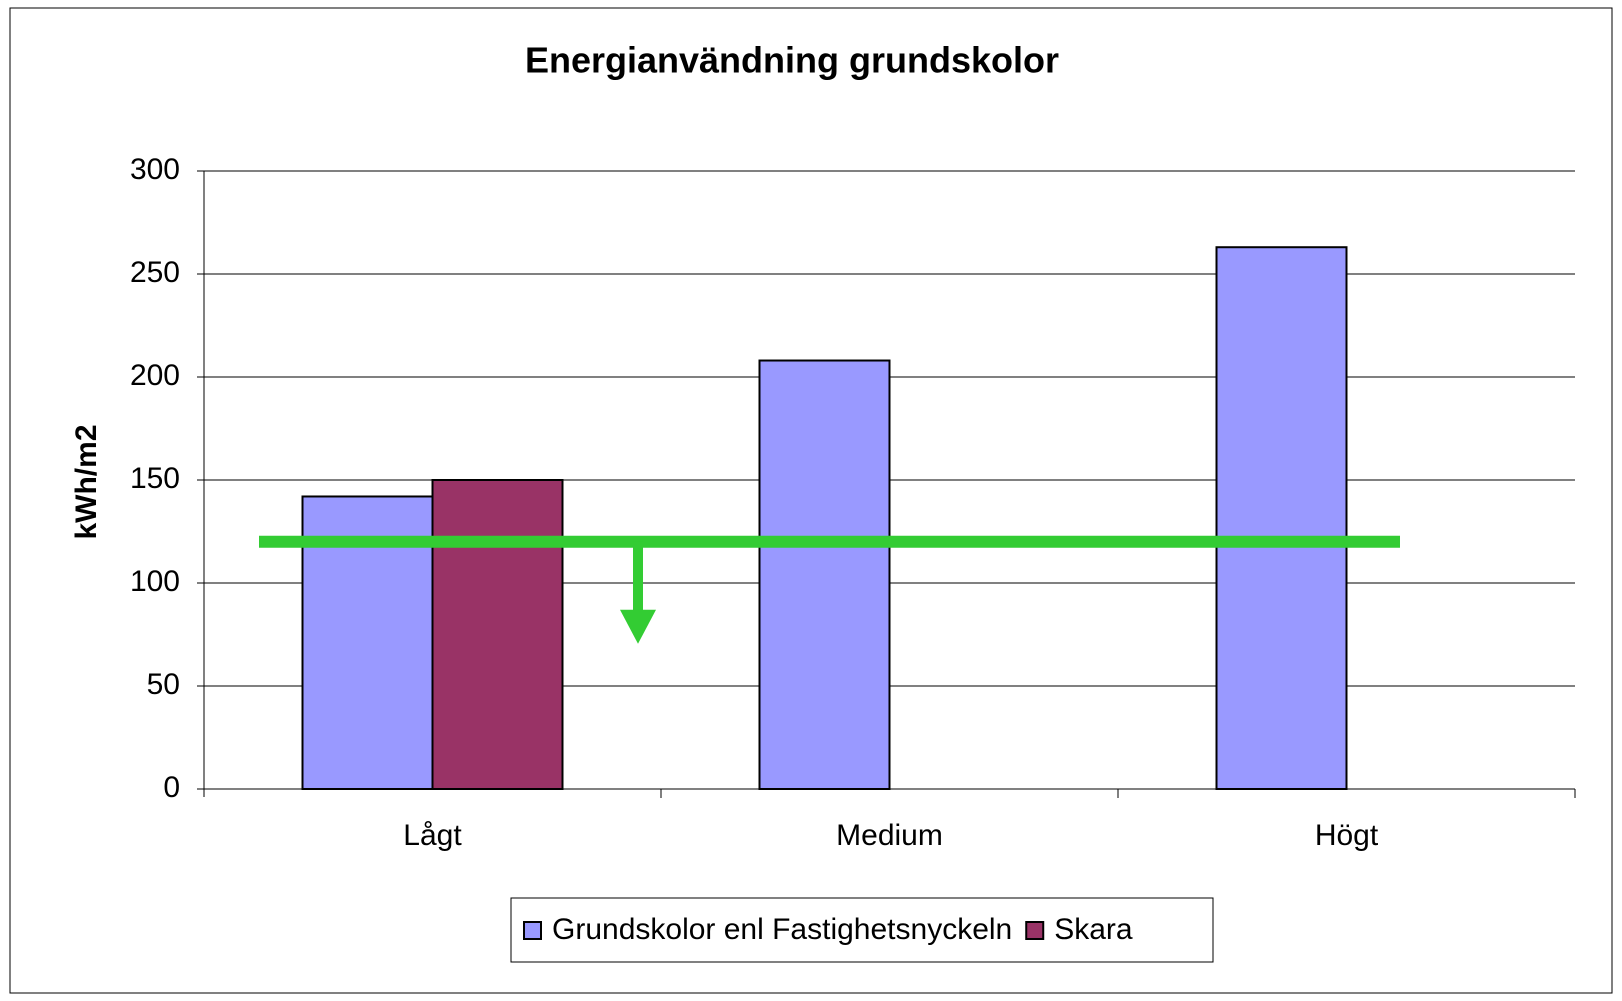 Image resolution: width=1622 pixels, height=1001 pixels. What do you see at coordinates (432, 835) in the screenshot?
I see `x-tick-label: Lågt` at bounding box center [432, 835].